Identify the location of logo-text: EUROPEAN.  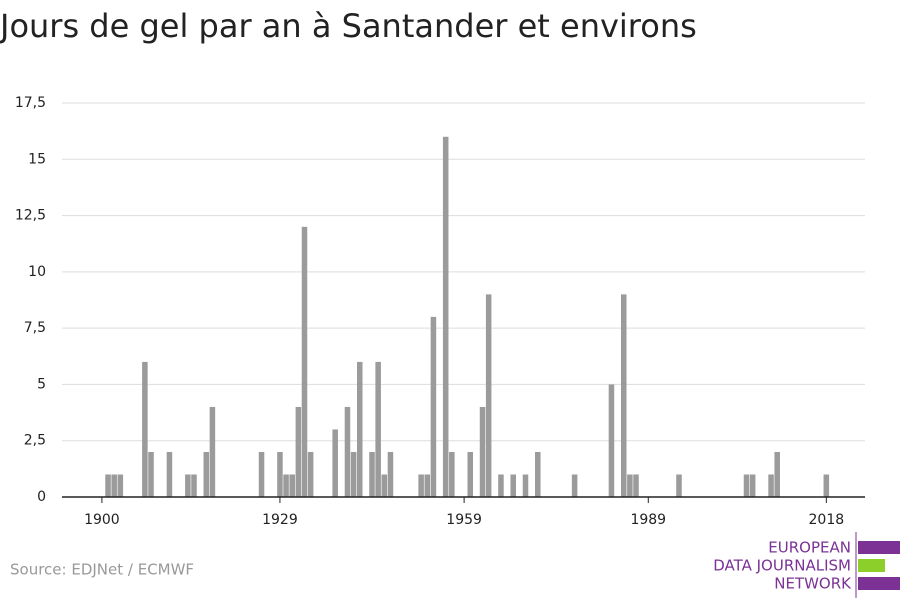
(809, 548).